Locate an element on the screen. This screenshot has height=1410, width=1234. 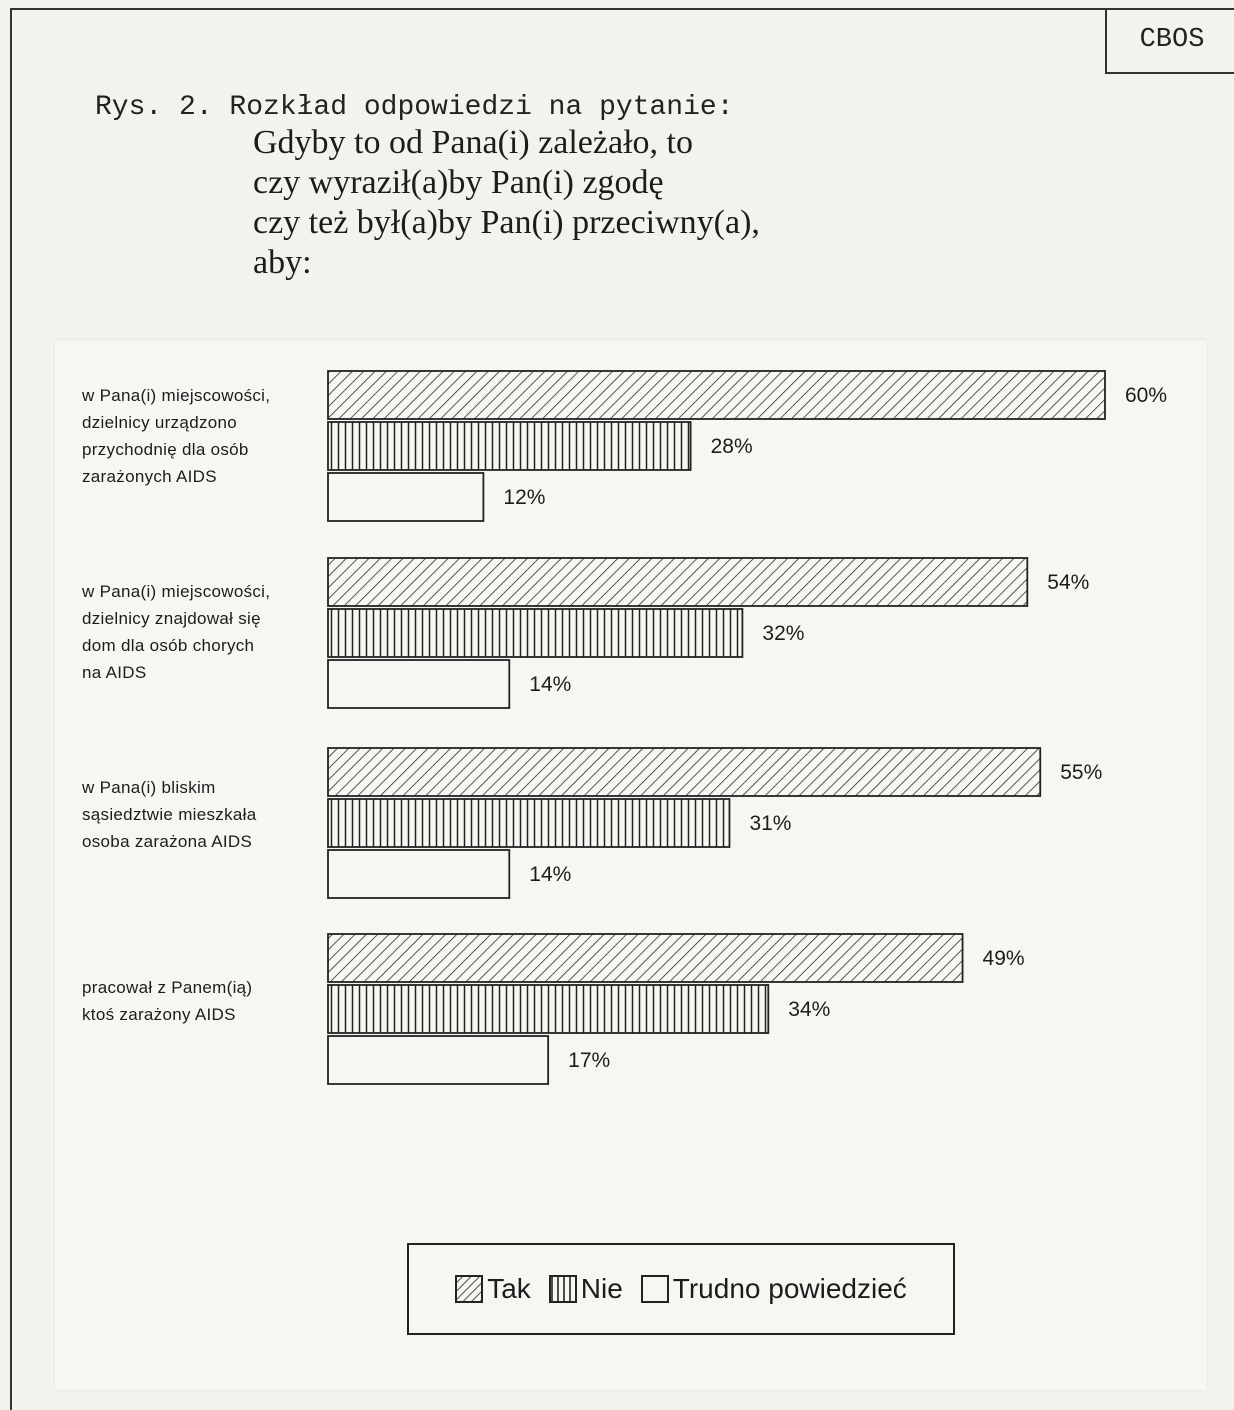
data-label: 32% is located at coordinates (783, 633).